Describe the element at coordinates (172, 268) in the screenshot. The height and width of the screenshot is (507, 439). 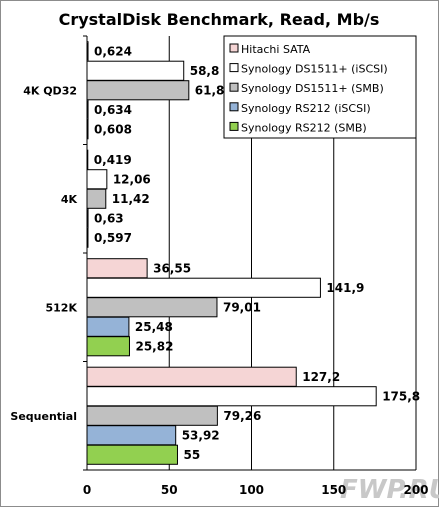
I see `data-label: 36,55` at that location.